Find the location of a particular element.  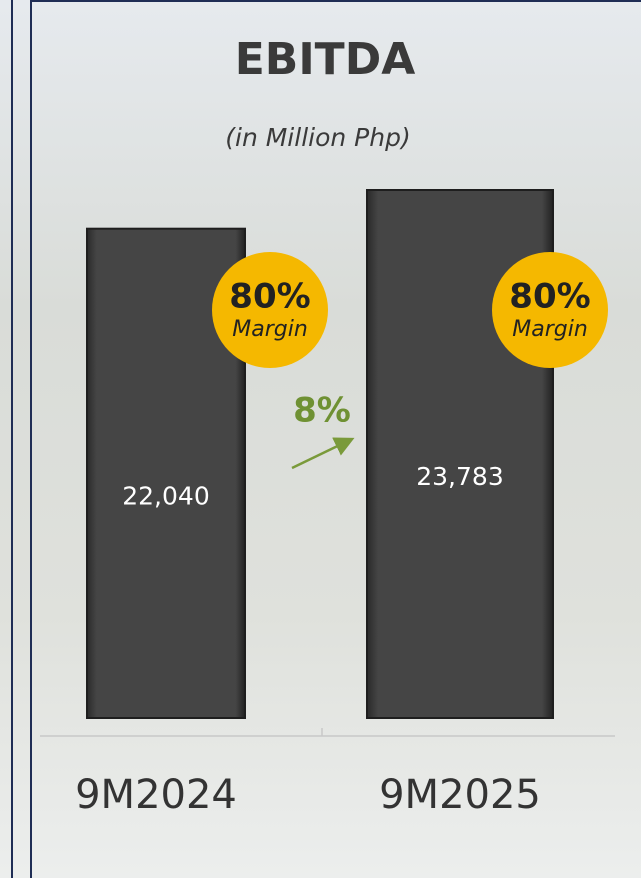

value-label: 23,783 is located at coordinates (459, 476).